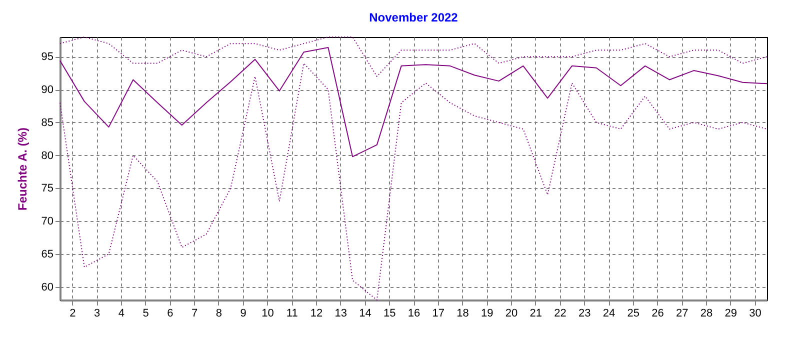  What do you see at coordinates (47, 57) in the screenshot?
I see `y-tick-label: 95` at bounding box center [47, 57].